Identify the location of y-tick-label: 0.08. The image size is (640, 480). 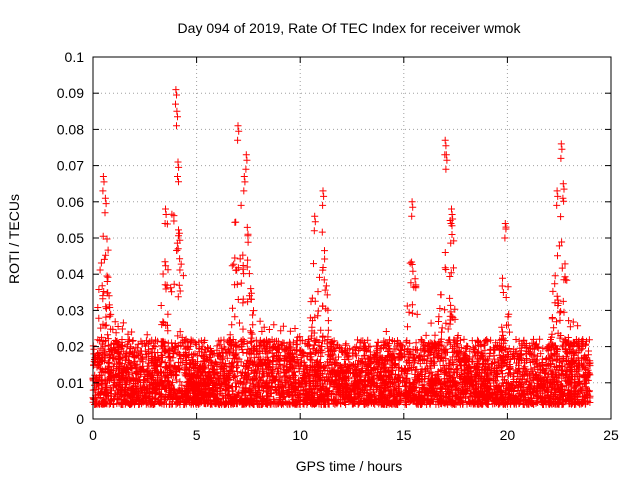
(70, 129).